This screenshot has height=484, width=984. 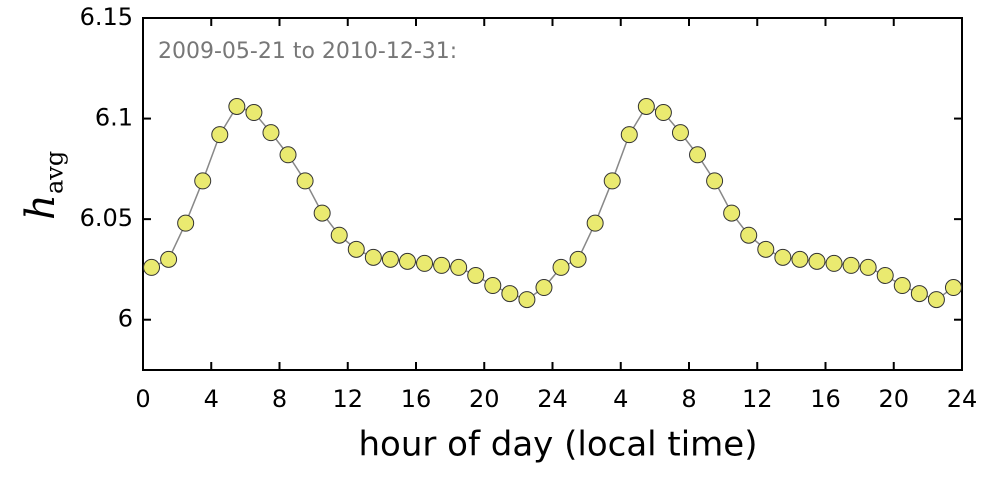 I want to click on y-axis-label: h avg, so click(x=43, y=185).